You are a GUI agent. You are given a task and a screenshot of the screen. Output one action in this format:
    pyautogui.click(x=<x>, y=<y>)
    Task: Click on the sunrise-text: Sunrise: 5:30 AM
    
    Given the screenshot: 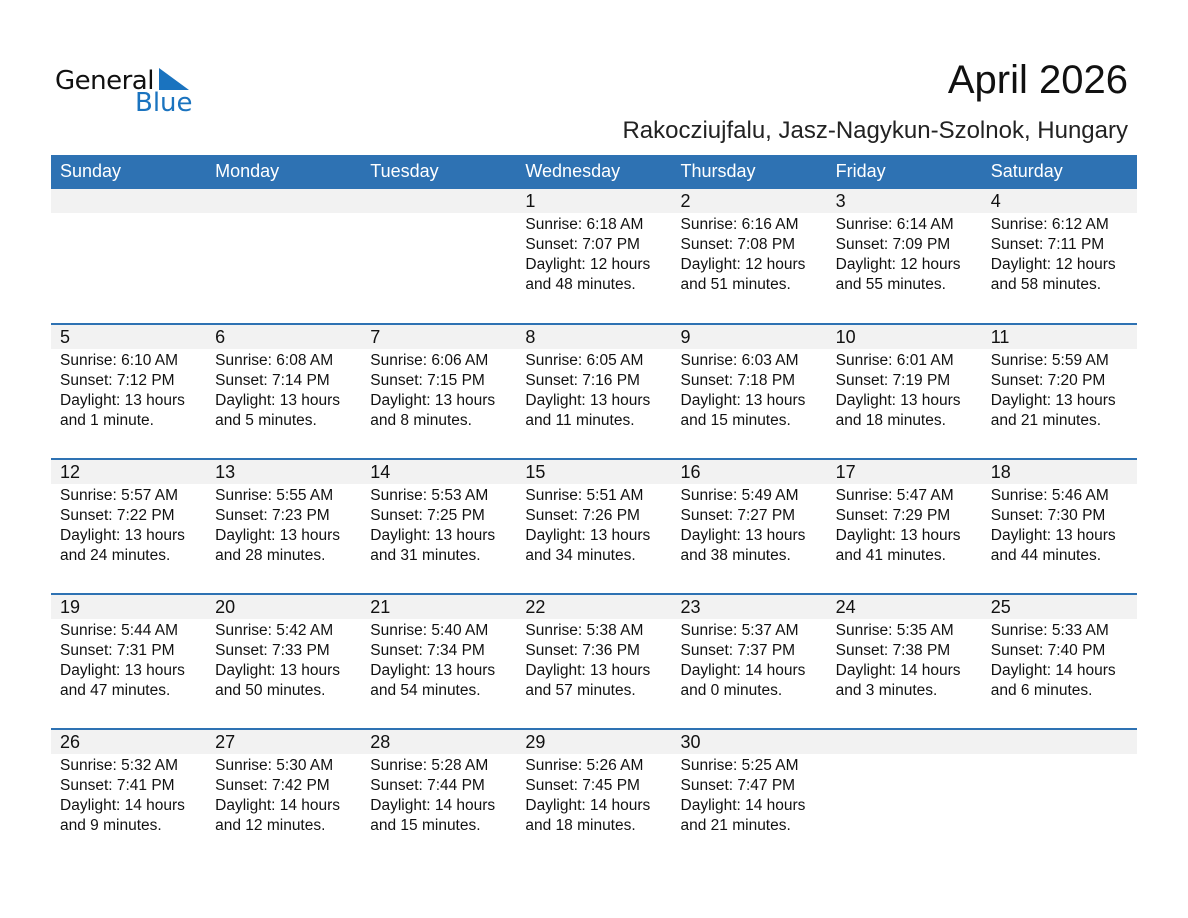 What is the action you would take?
    pyautogui.click(x=274, y=765)
    